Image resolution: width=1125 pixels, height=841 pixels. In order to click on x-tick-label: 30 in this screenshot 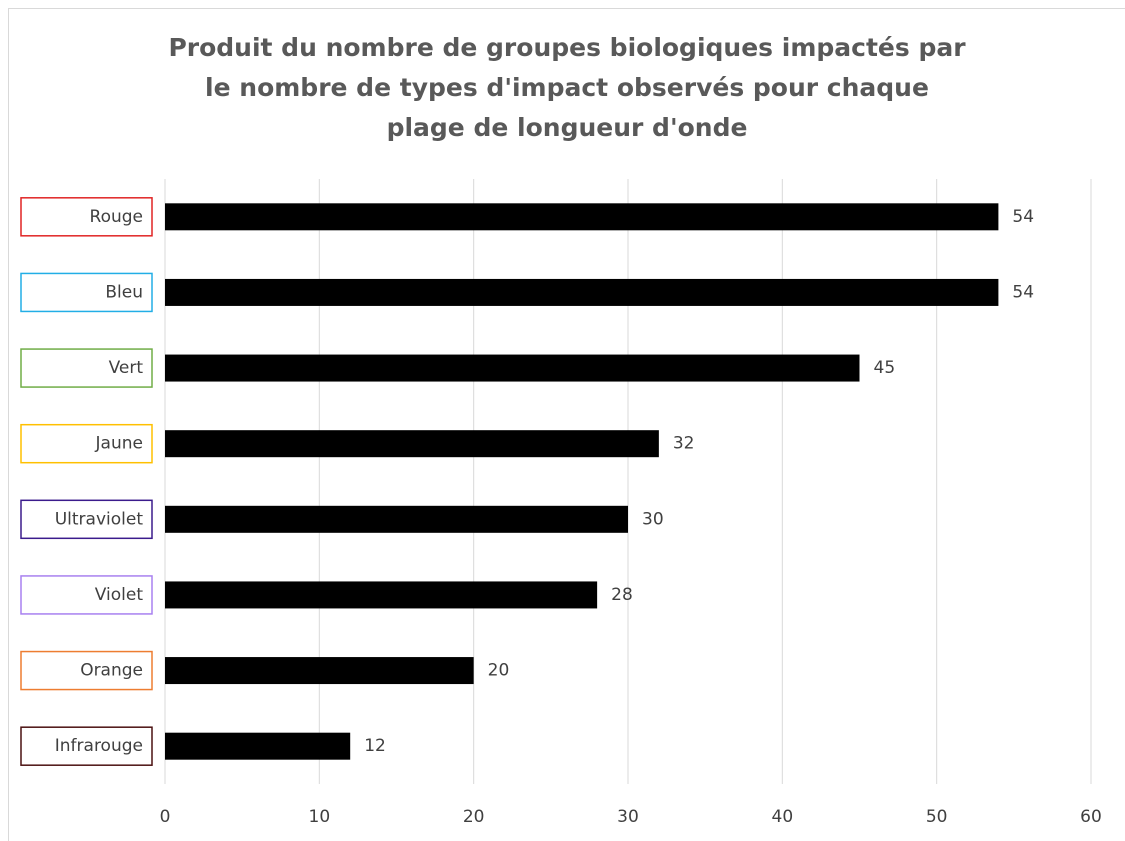, I will do `click(628, 817)`.